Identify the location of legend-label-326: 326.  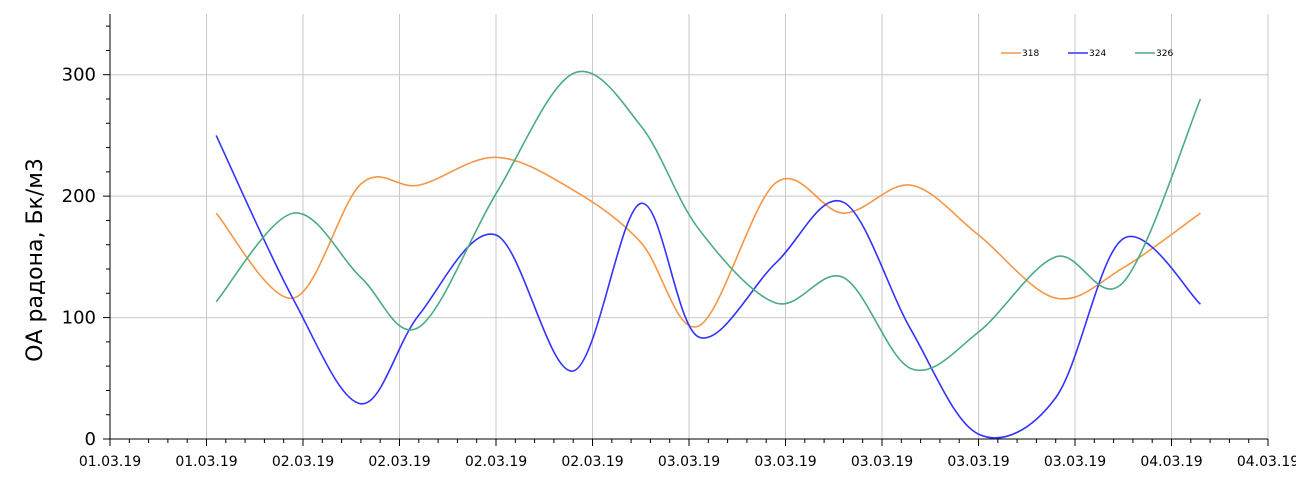
(1164, 54).